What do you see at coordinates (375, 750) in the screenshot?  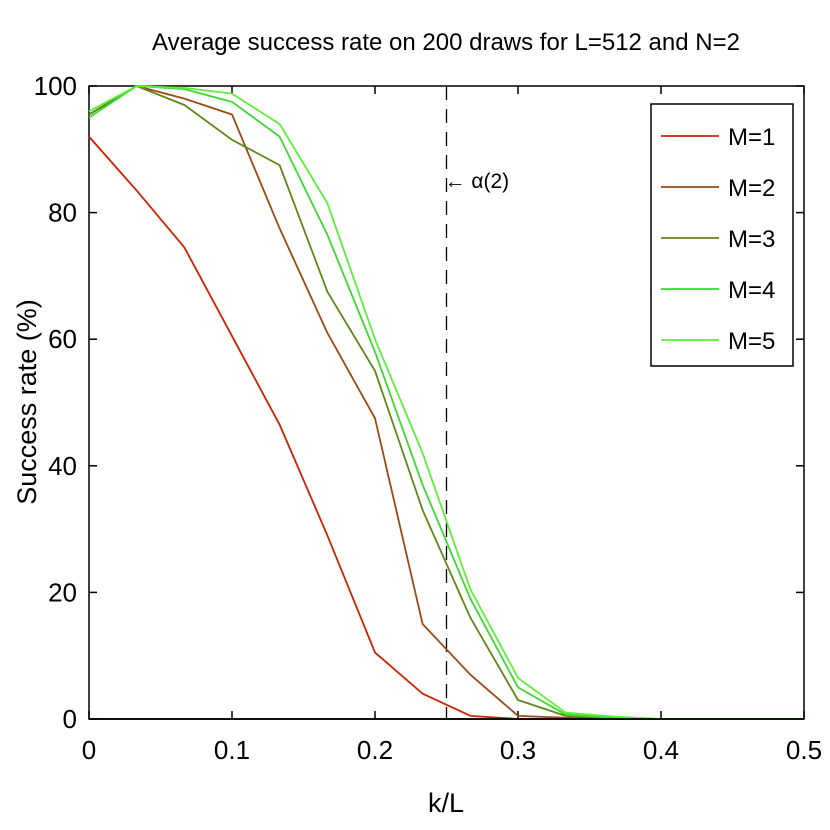 I see `x-tick-label: 0.2` at bounding box center [375, 750].